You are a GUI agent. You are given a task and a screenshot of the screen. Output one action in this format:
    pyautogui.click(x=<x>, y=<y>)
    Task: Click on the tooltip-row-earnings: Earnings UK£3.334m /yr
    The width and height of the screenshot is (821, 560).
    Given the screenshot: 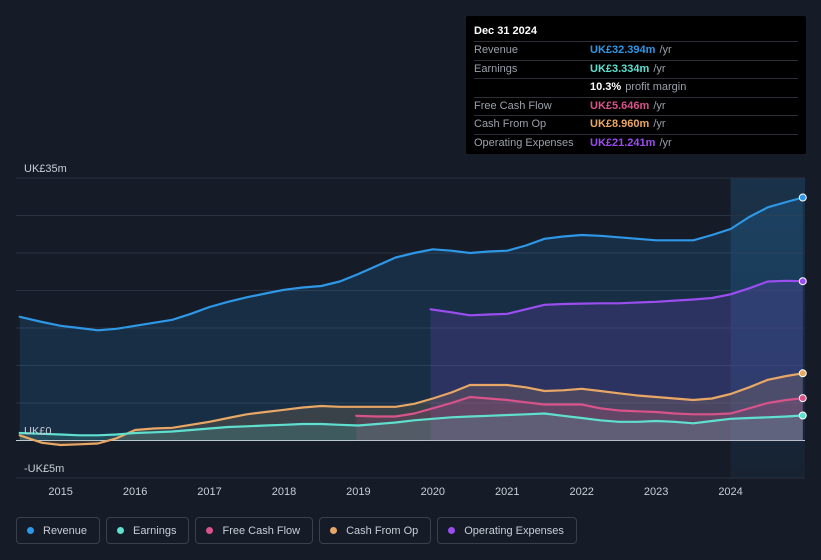 What is the action you would take?
    pyautogui.click(x=636, y=69)
    